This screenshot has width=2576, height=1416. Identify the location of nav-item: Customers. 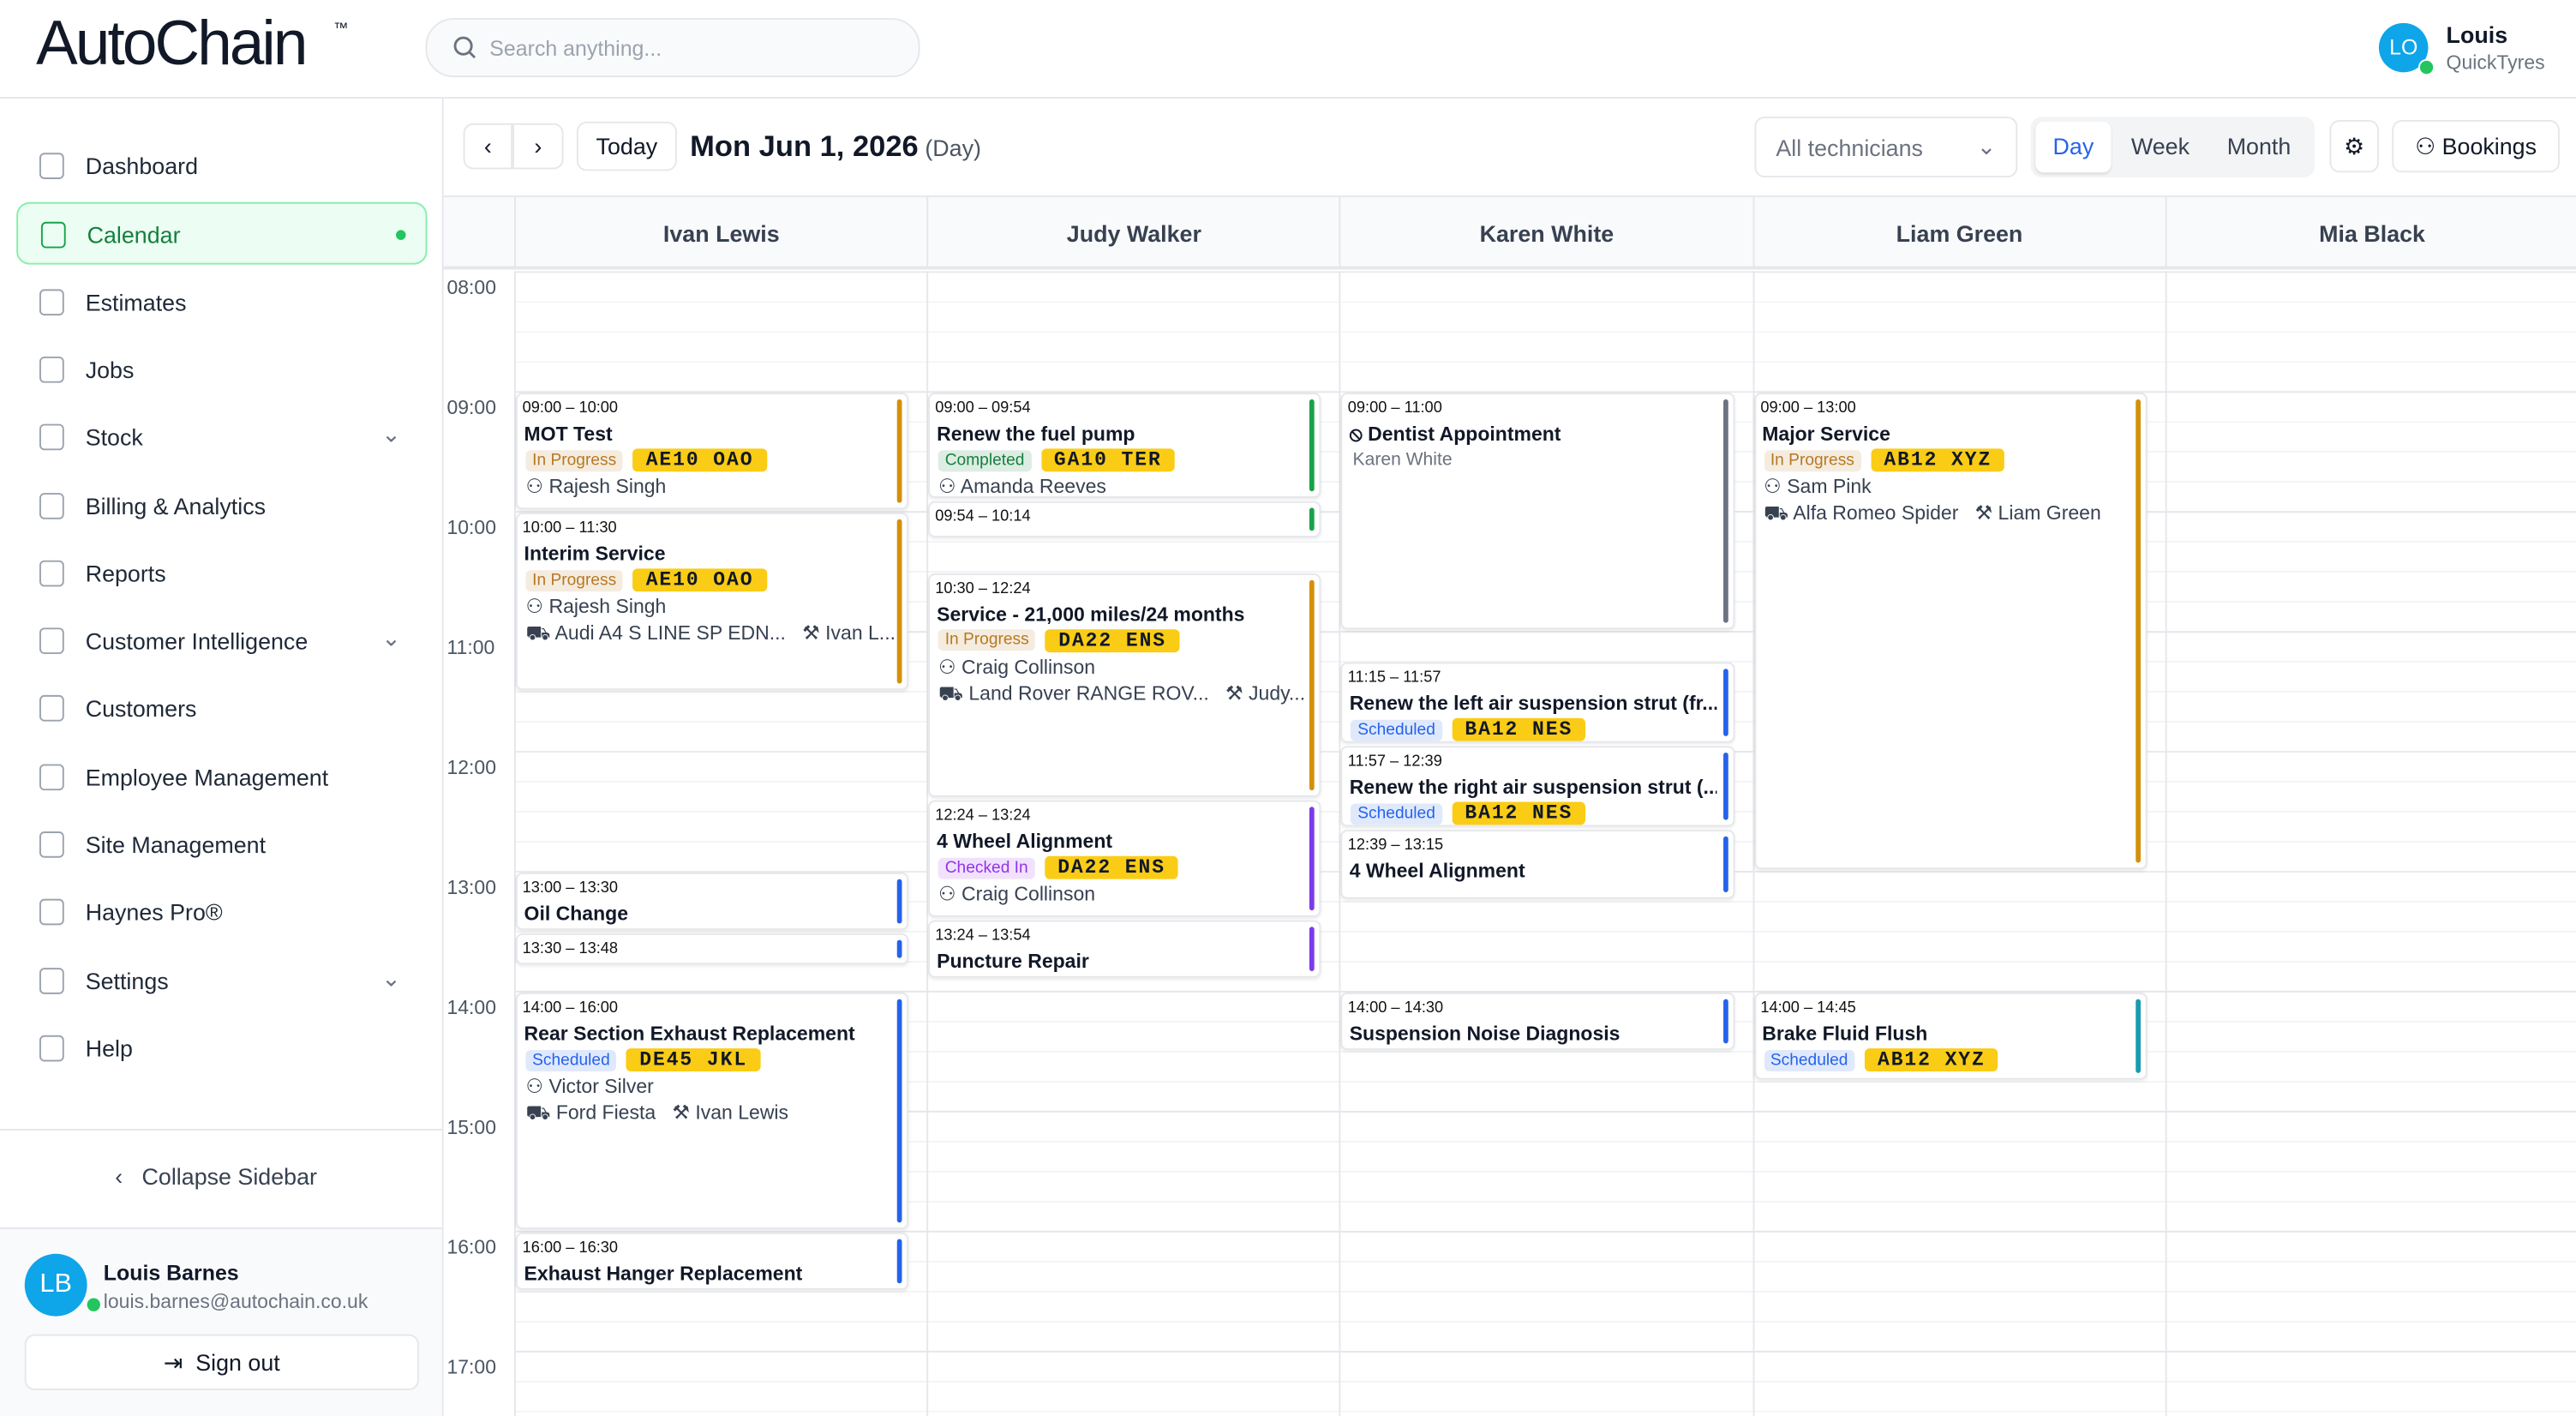
(221, 709).